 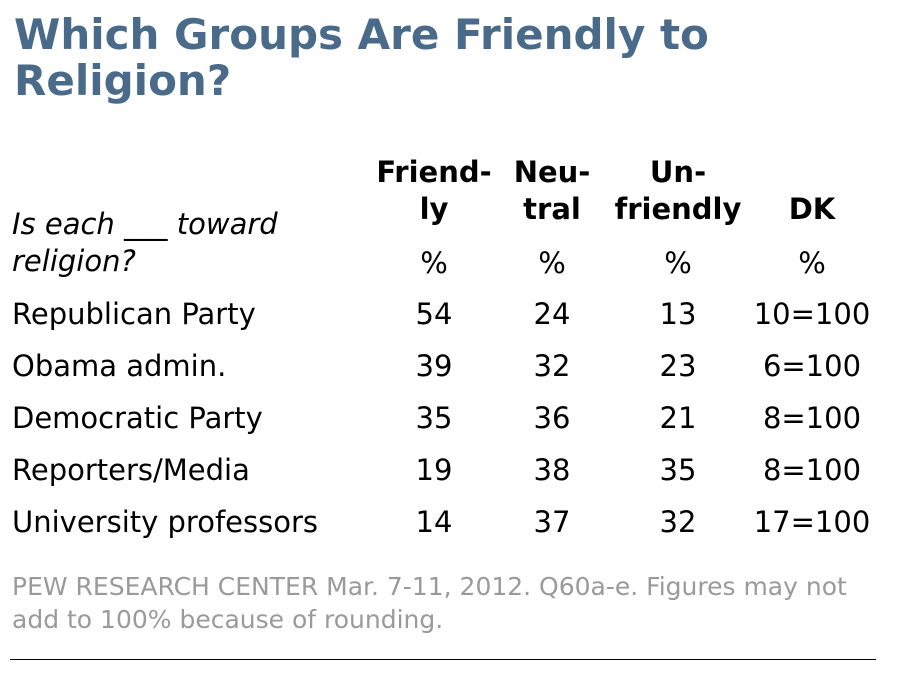 I want to click on table-row-obama-admin: Obama admin. 39 32 23 6=100, so click(x=460, y=374).